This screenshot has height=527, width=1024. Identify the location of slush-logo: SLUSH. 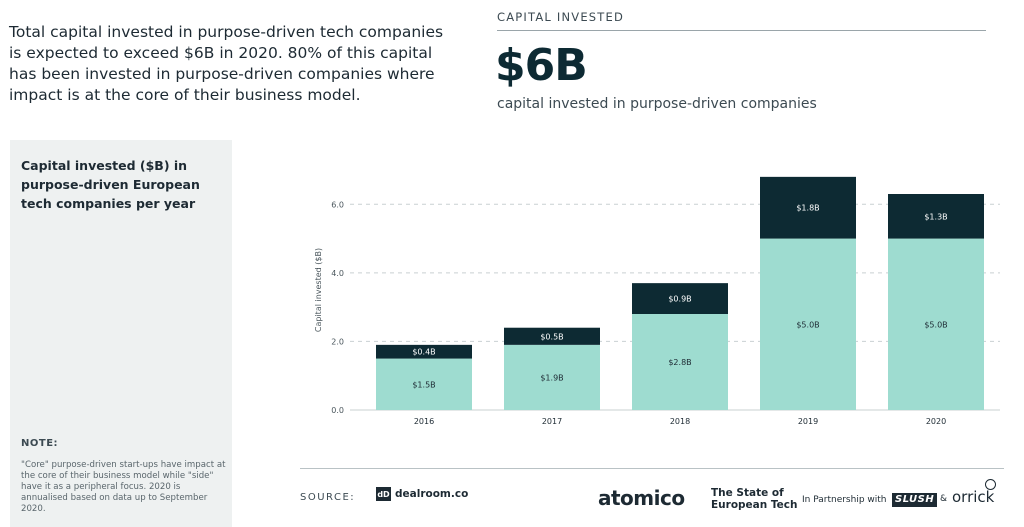
(915, 500).